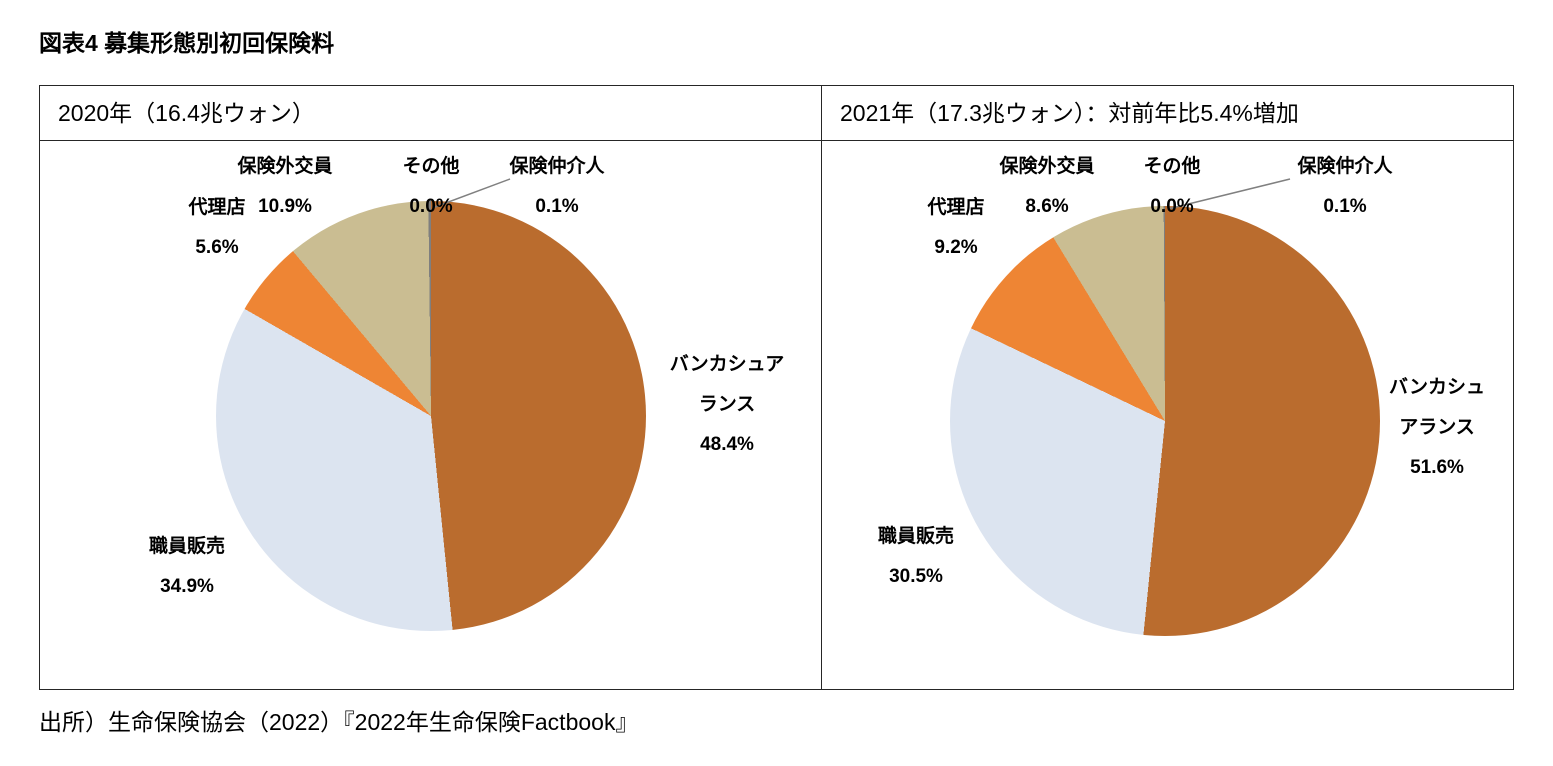 This screenshot has height=766, width=1553. What do you see at coordinates (339, 722) in the screenshot?
I see `source-note: 出所）生命保険協会（2022）『2022年生命保険Factbook』` at bounding box center [339, 722].